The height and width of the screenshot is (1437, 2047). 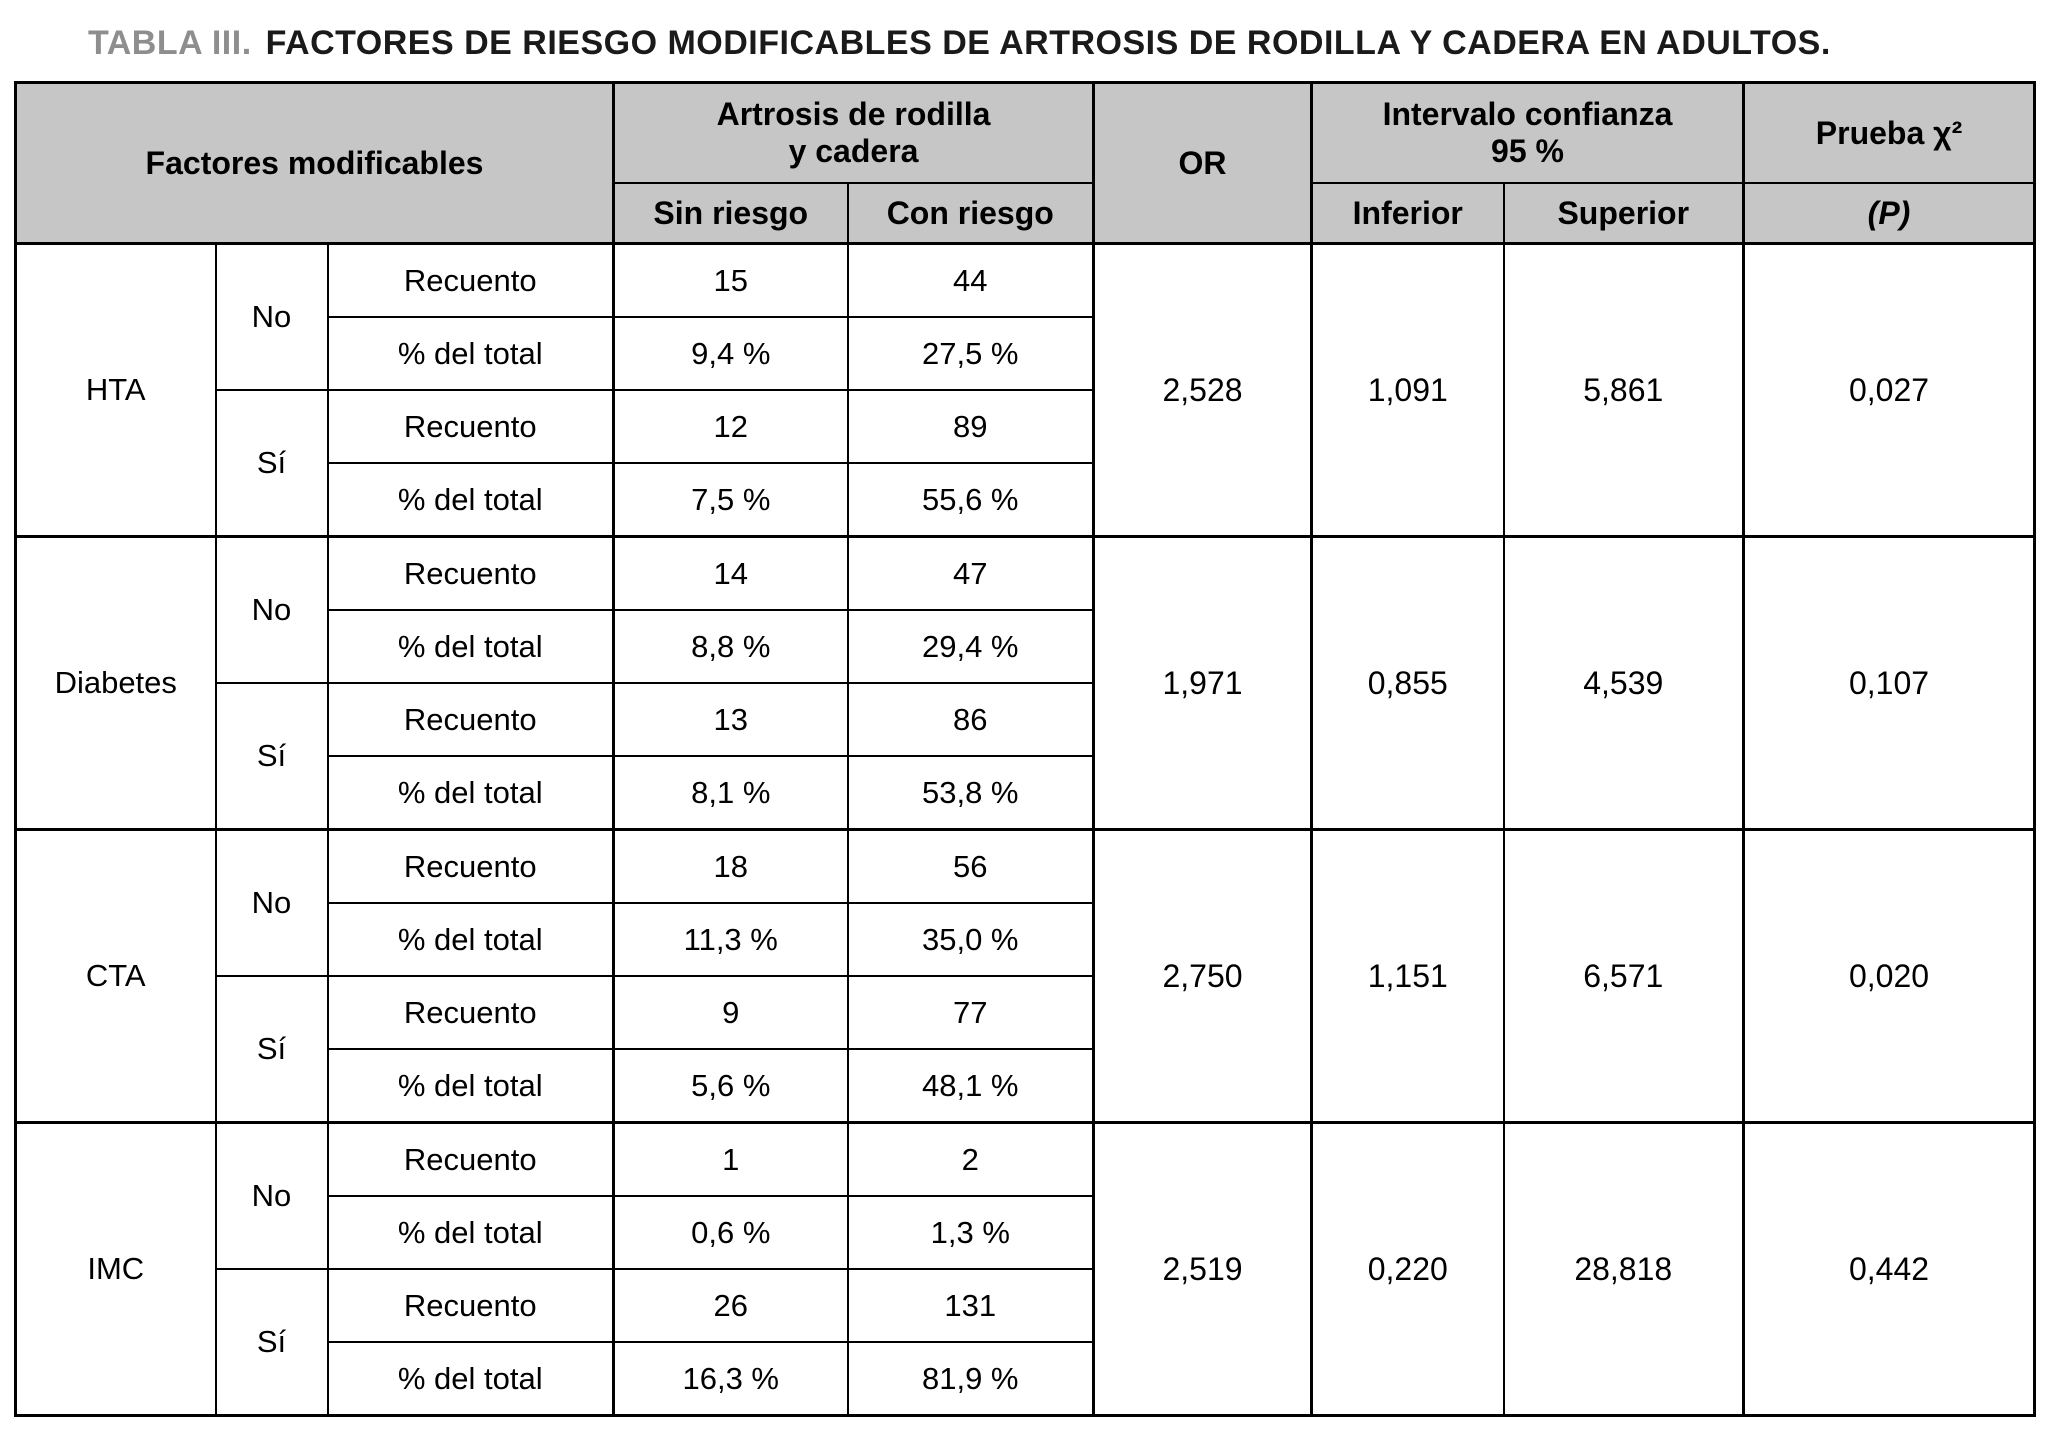 What do you see at coordinates (1623, 390) in the screenshot?
I see `ci-superior-value: 5,861` at bounding box center [1623, 390].